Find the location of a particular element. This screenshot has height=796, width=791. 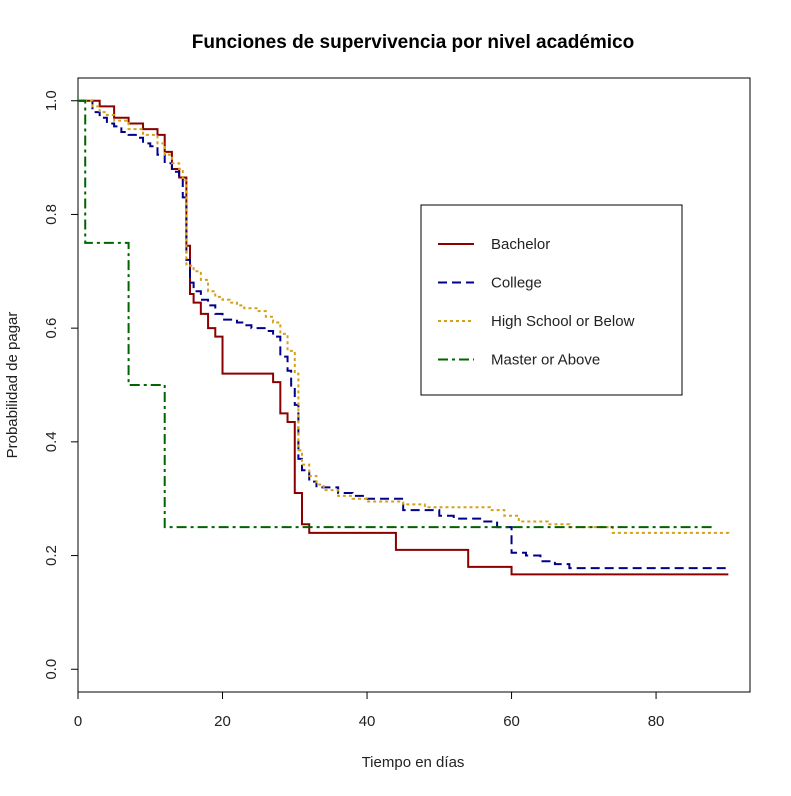

y-tick-label: 1.0 is located at coordinates (51, 100).